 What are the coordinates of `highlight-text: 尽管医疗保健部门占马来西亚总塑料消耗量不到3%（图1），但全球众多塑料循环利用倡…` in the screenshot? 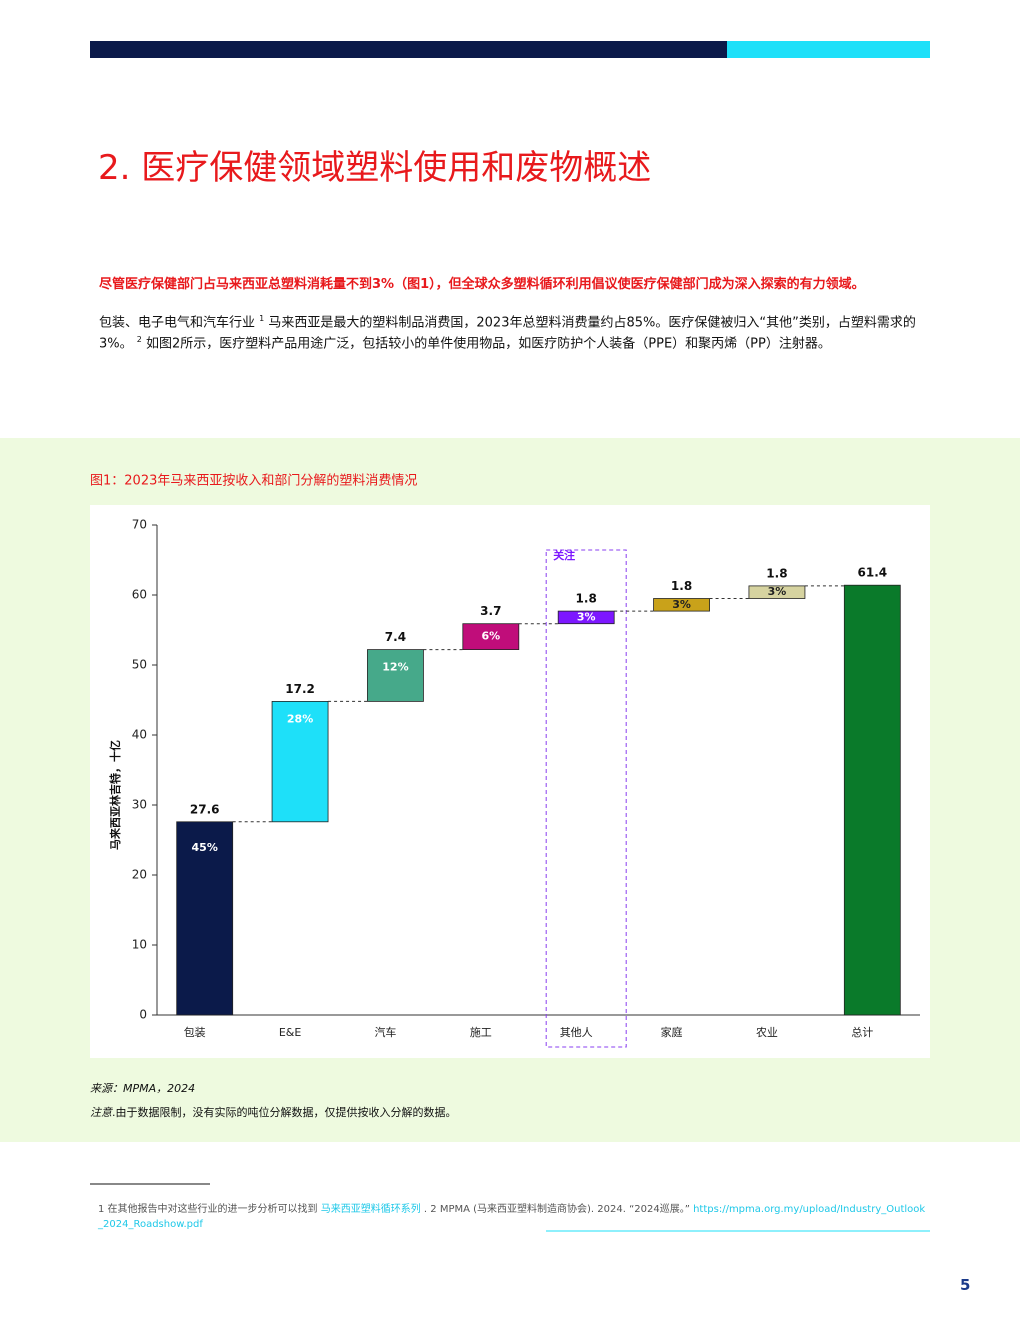 It's located at (482, 284).